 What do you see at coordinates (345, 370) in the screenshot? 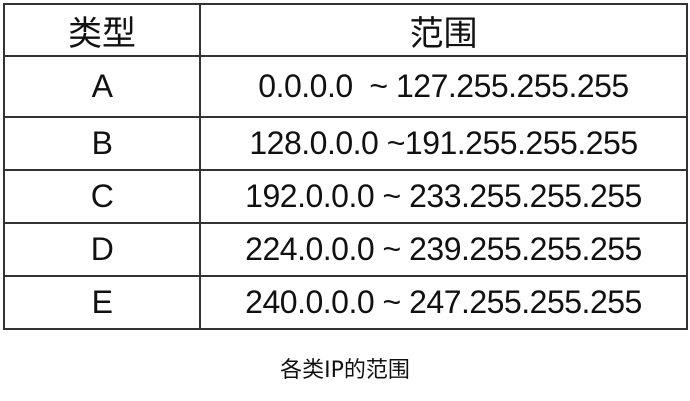
I see `table-caption: 各类IP的范围` at bounding box center [345, 370].